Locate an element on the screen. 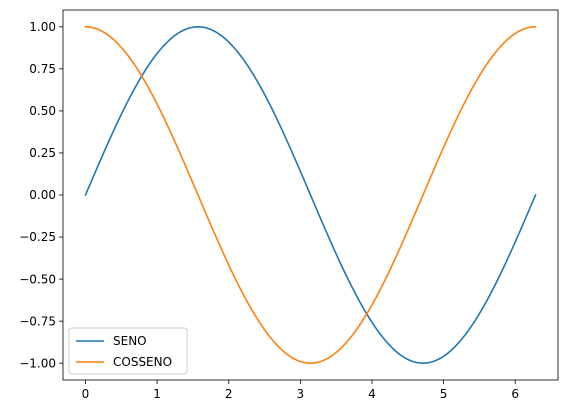 This screenshot has width=568, height=413. legend: SENO COSSENO is located at coordinates (128, 351).